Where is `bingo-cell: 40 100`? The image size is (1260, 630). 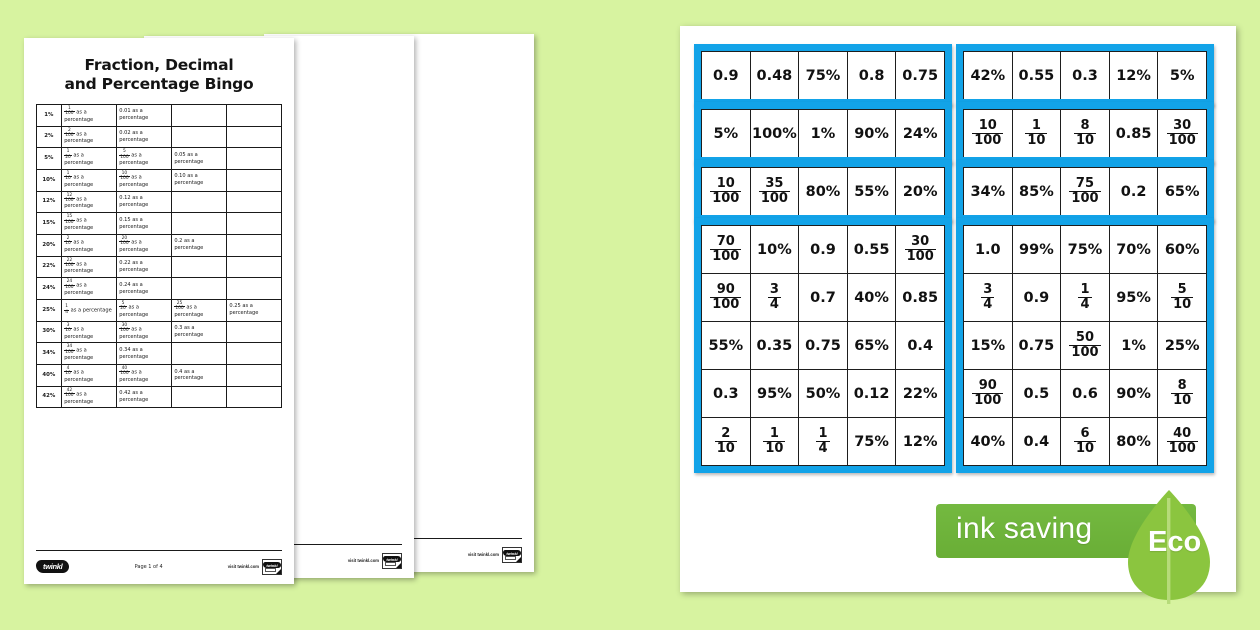
bingo-cell: 40 100 is located at coordinates (1182, 441).